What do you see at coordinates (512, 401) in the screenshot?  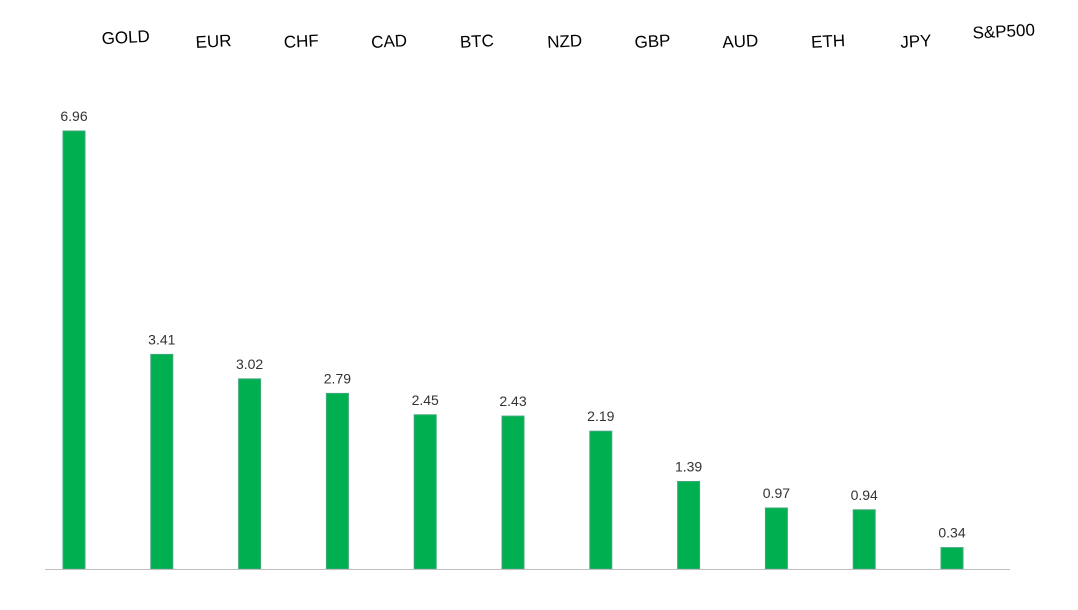 I see `value-label-nzd: 2.43` at bounding box center [512, 401].